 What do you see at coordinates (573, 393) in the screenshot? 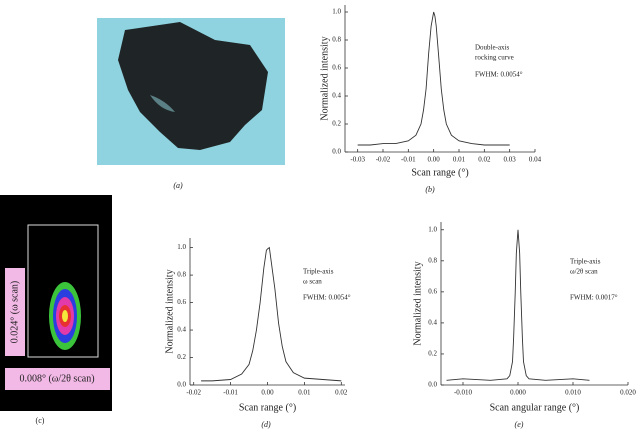
I see `x-tick-label: 0.010` at bounding box center [573, 393].